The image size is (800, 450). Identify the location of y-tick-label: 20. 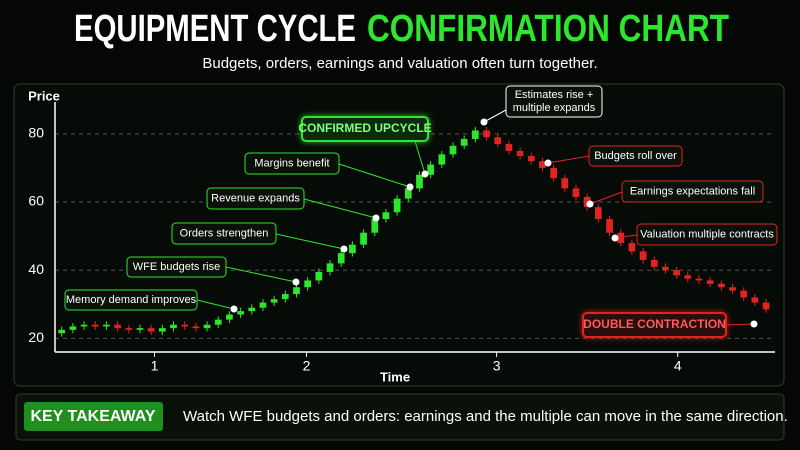
(36, 337).